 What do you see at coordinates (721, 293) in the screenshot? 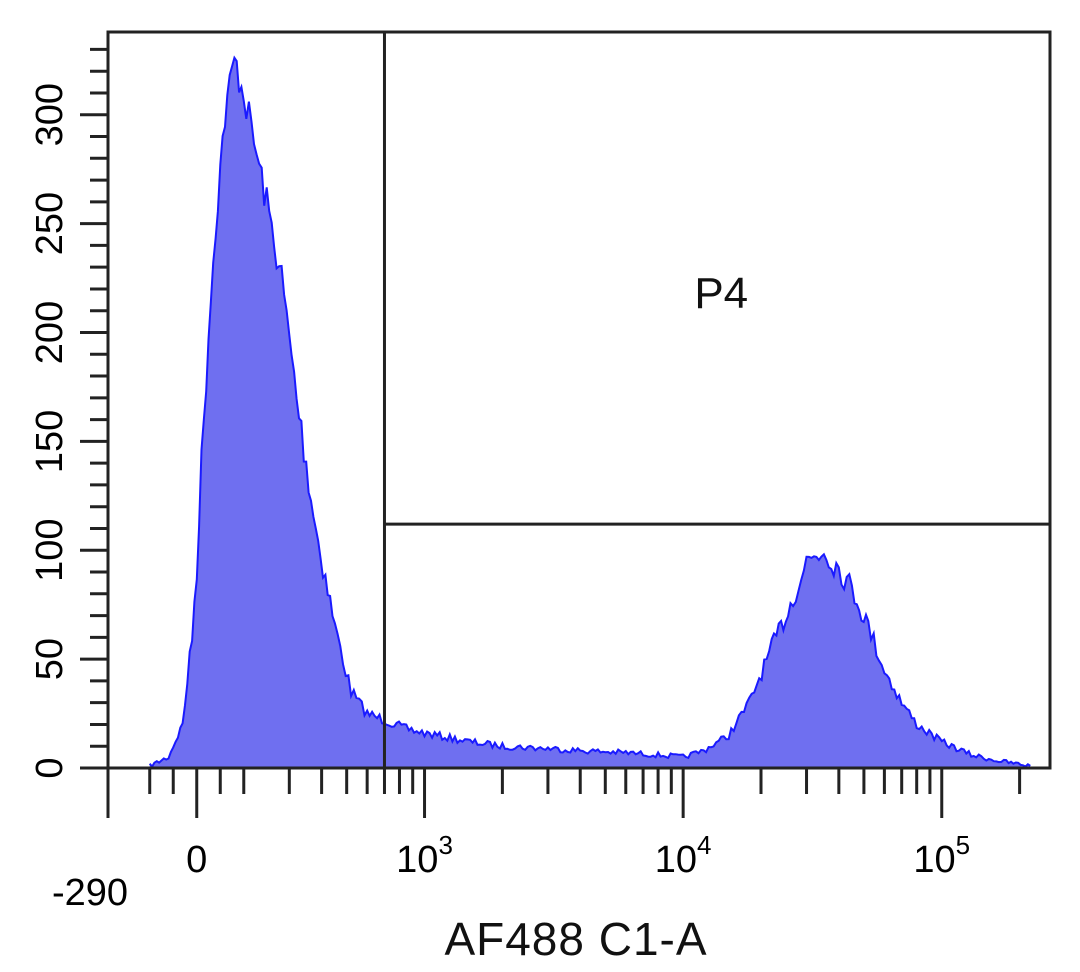
I see `gate-label: P4` at bounding box center [721, 293].